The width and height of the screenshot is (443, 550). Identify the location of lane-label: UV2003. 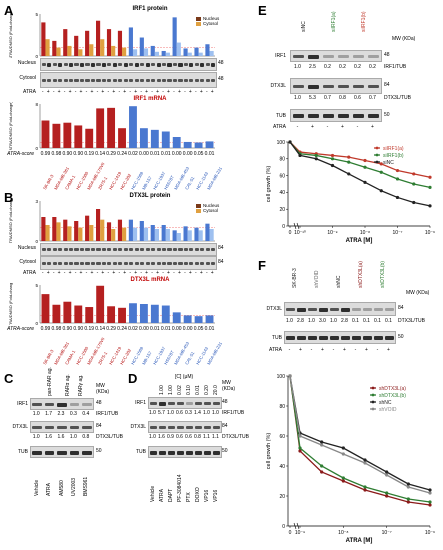
(73, 486).